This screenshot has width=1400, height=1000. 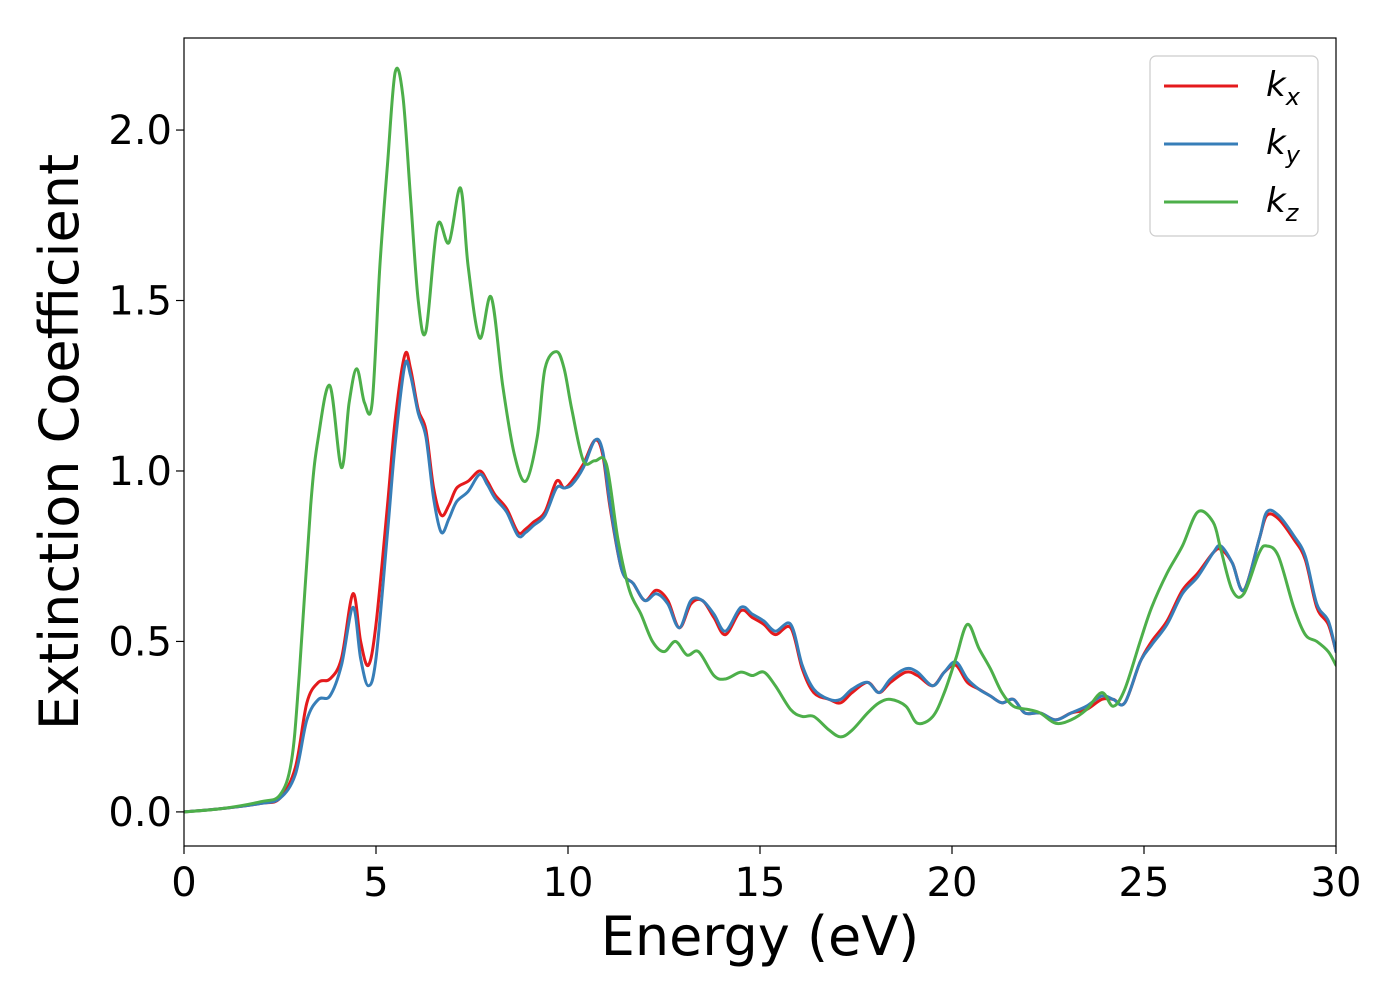 I want to click on y-axis-label: Extinction Coefficient, so click(x=59, y=442).